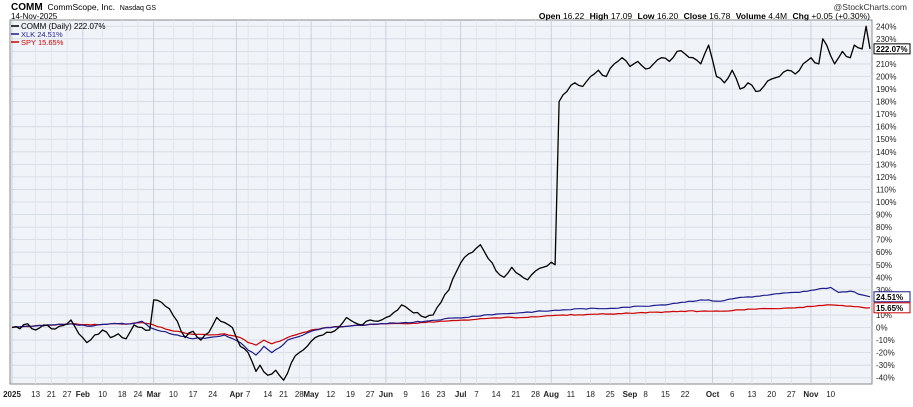  Describe the element at coordinates (311, 394) in the screenshot. I see `x-tick-label: May` at that location.